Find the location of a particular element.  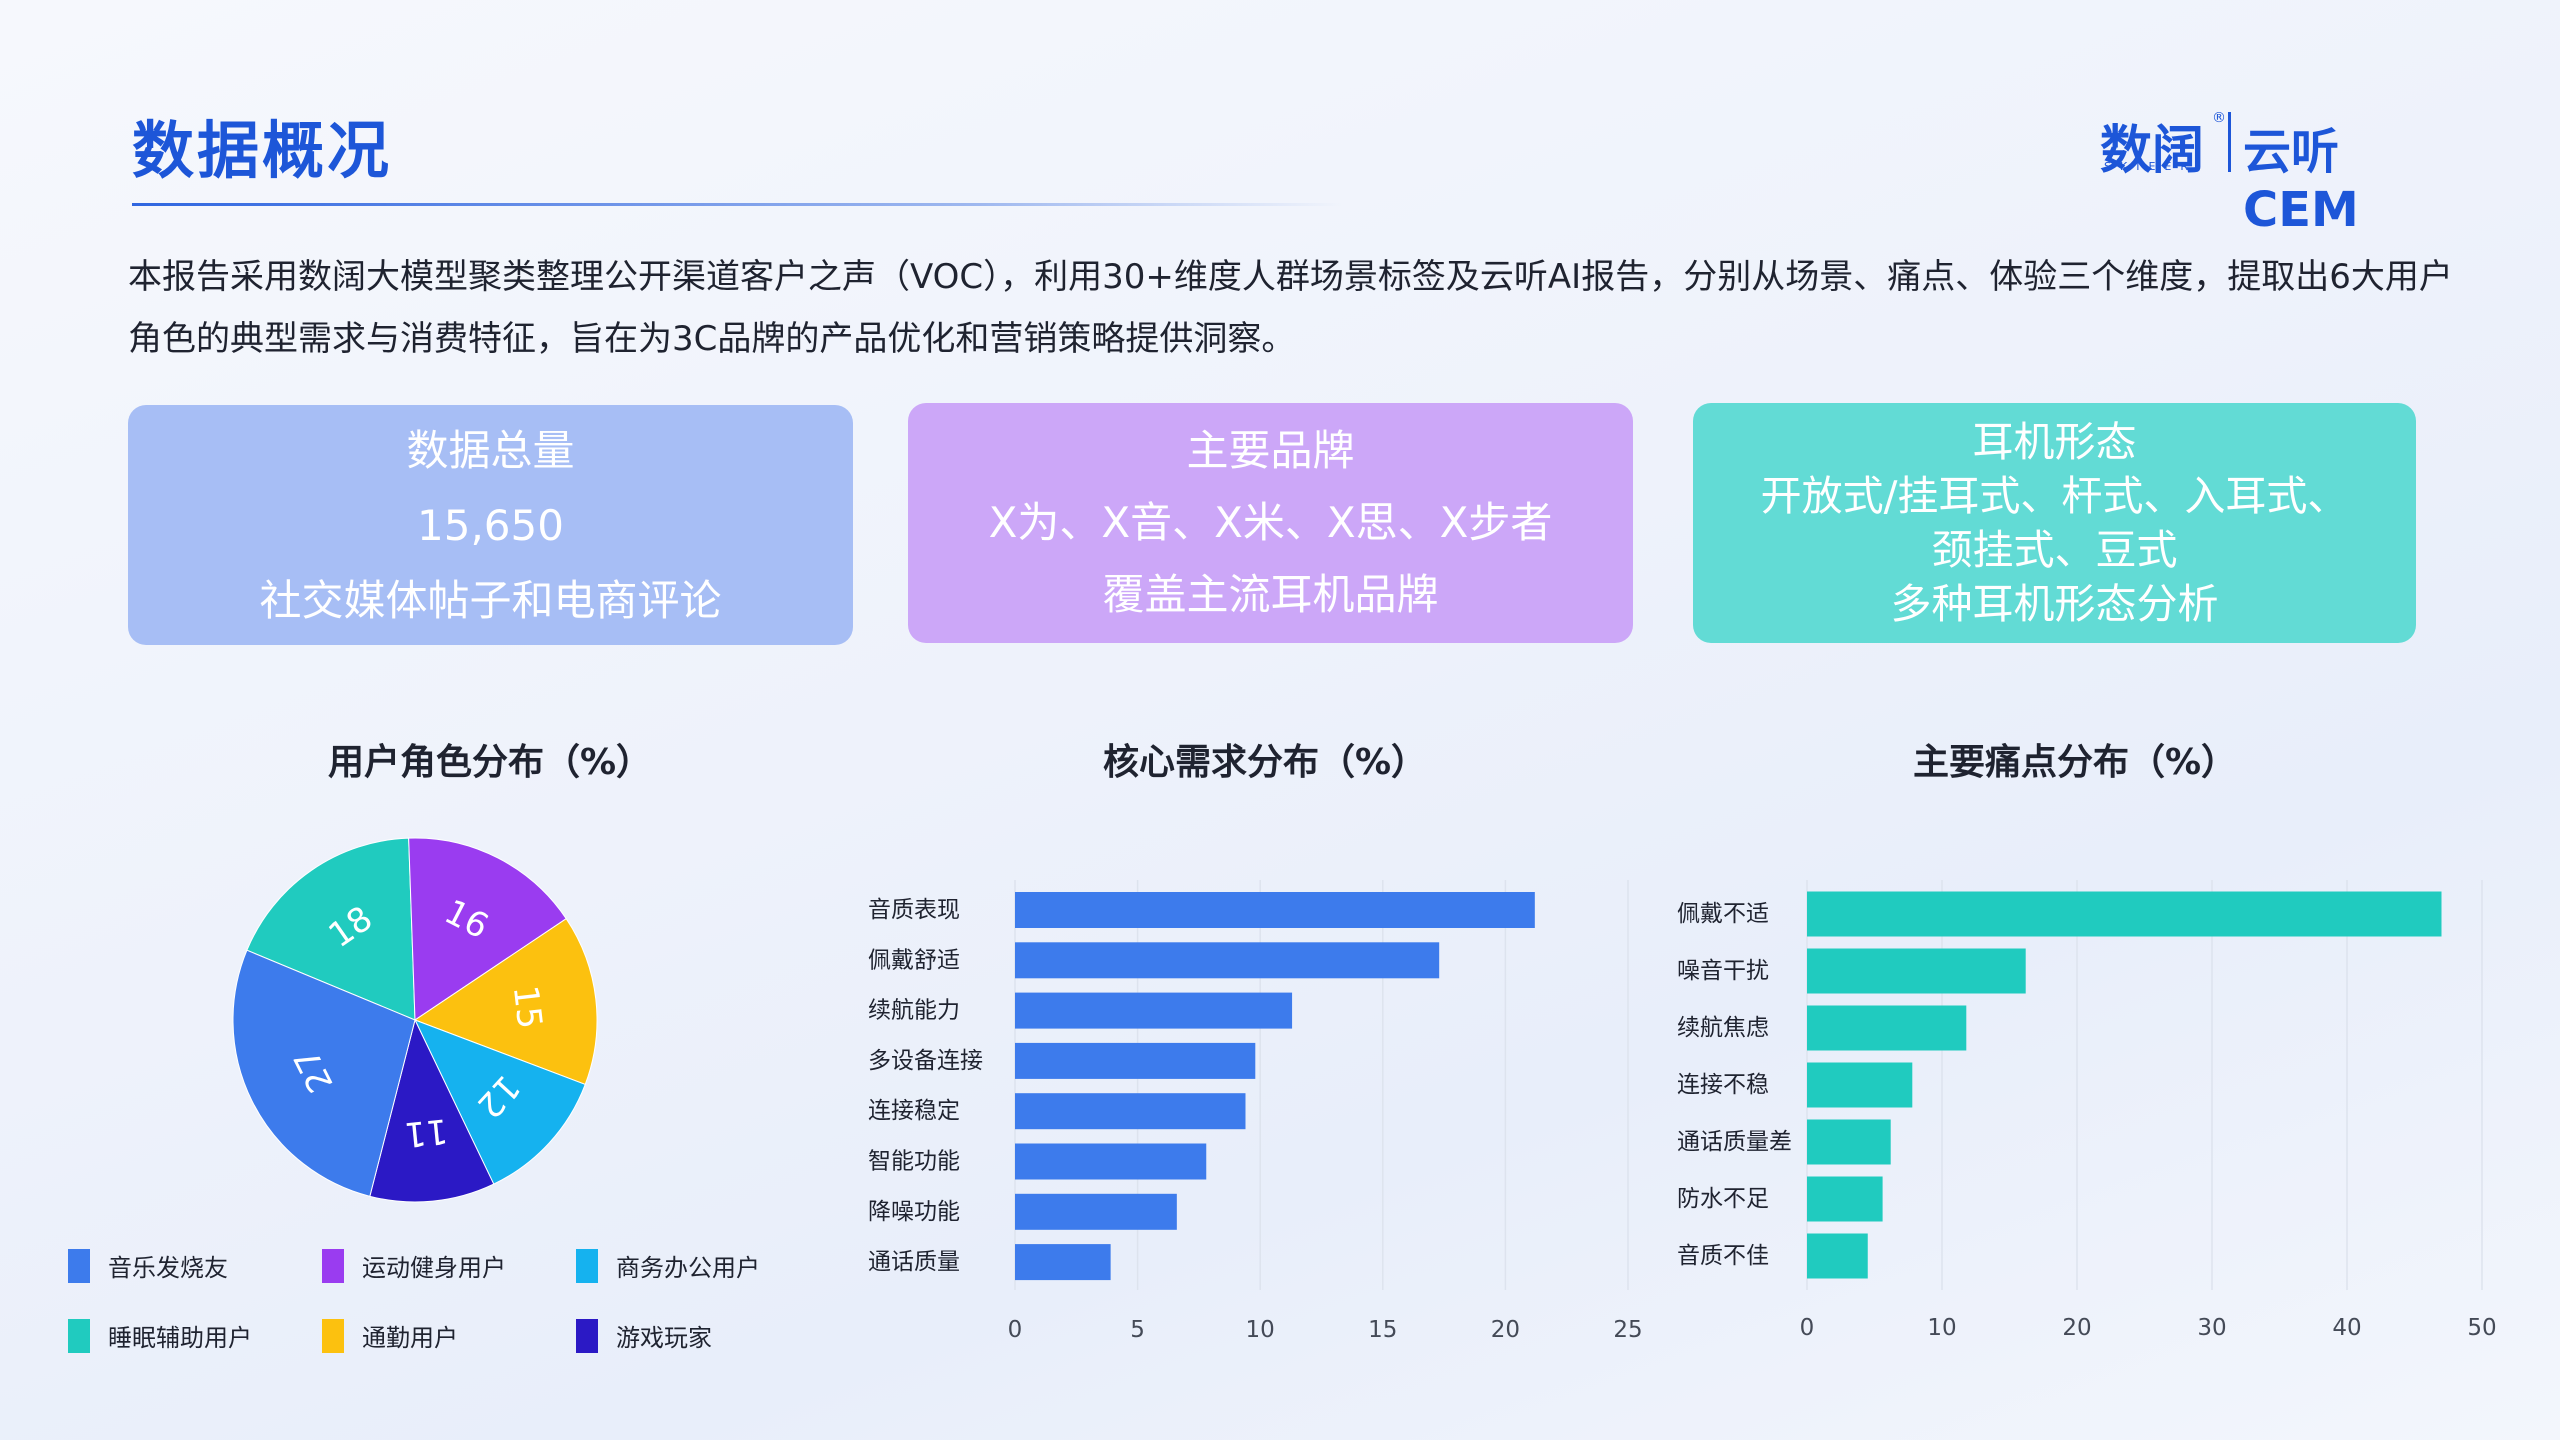

legend-item-3: 商务办公用户 is located at coordinates (668, 1265).